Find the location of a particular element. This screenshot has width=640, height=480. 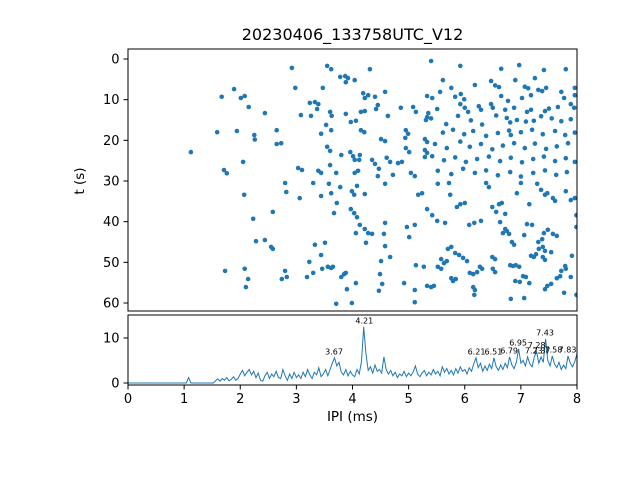

peak-label: 7.58 is located at coordinates (553, 350).